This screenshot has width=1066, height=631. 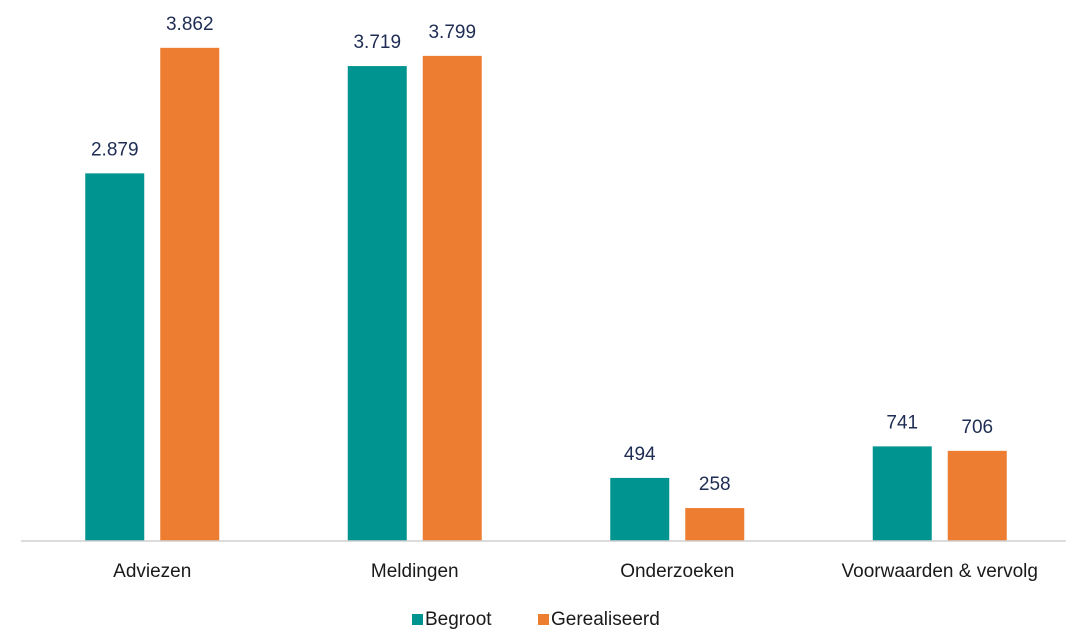 What do you see at coordinates (940, 571) in the screenshot?
I see `x-tick-label: Voorwaarden & vervolg` at bounding box center [940, 571].